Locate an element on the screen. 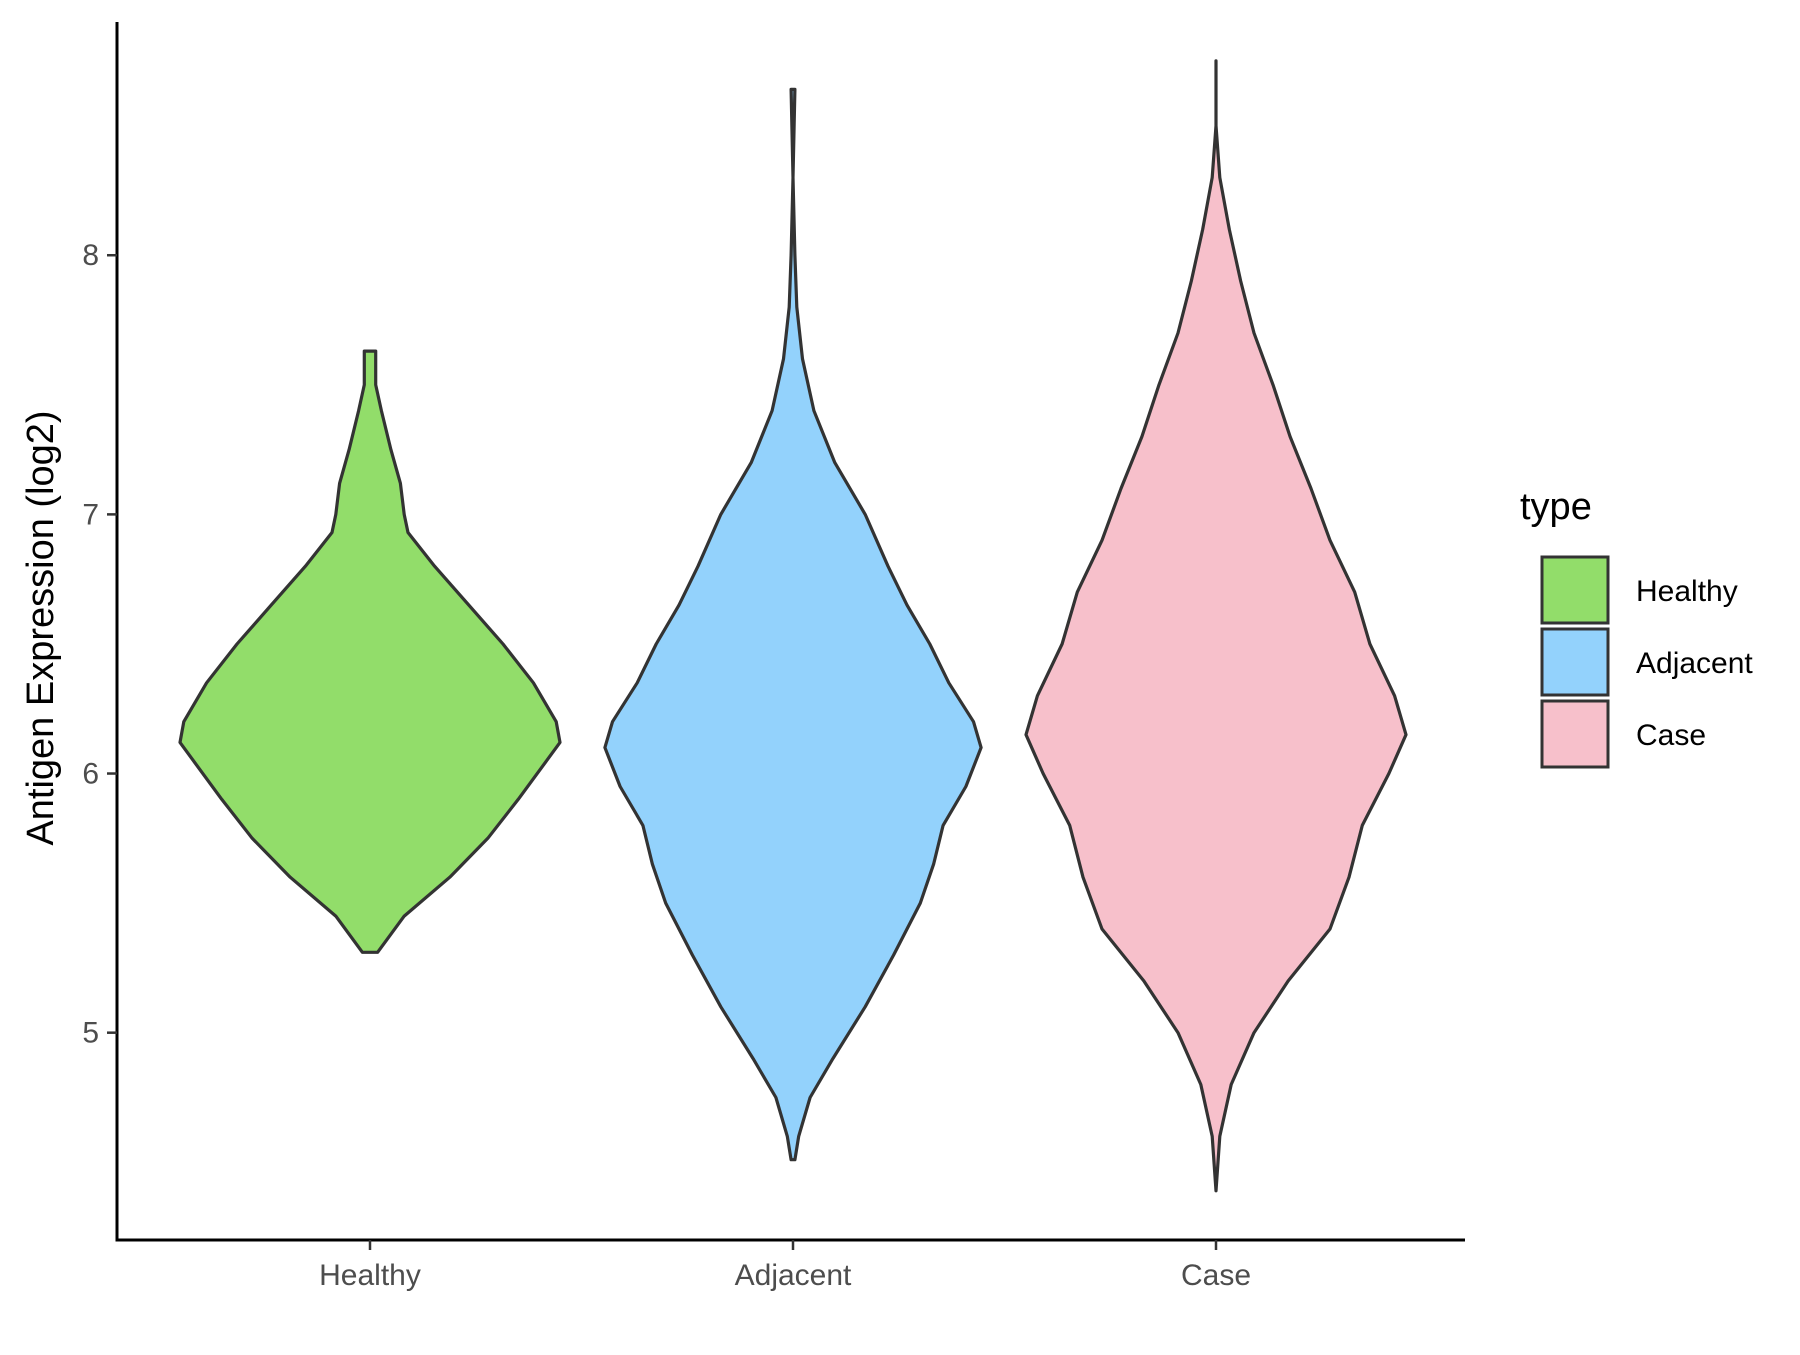 This screenshot has height=1355, width=1800. y-tick-label: 8 is located at coordinates (90, 255).